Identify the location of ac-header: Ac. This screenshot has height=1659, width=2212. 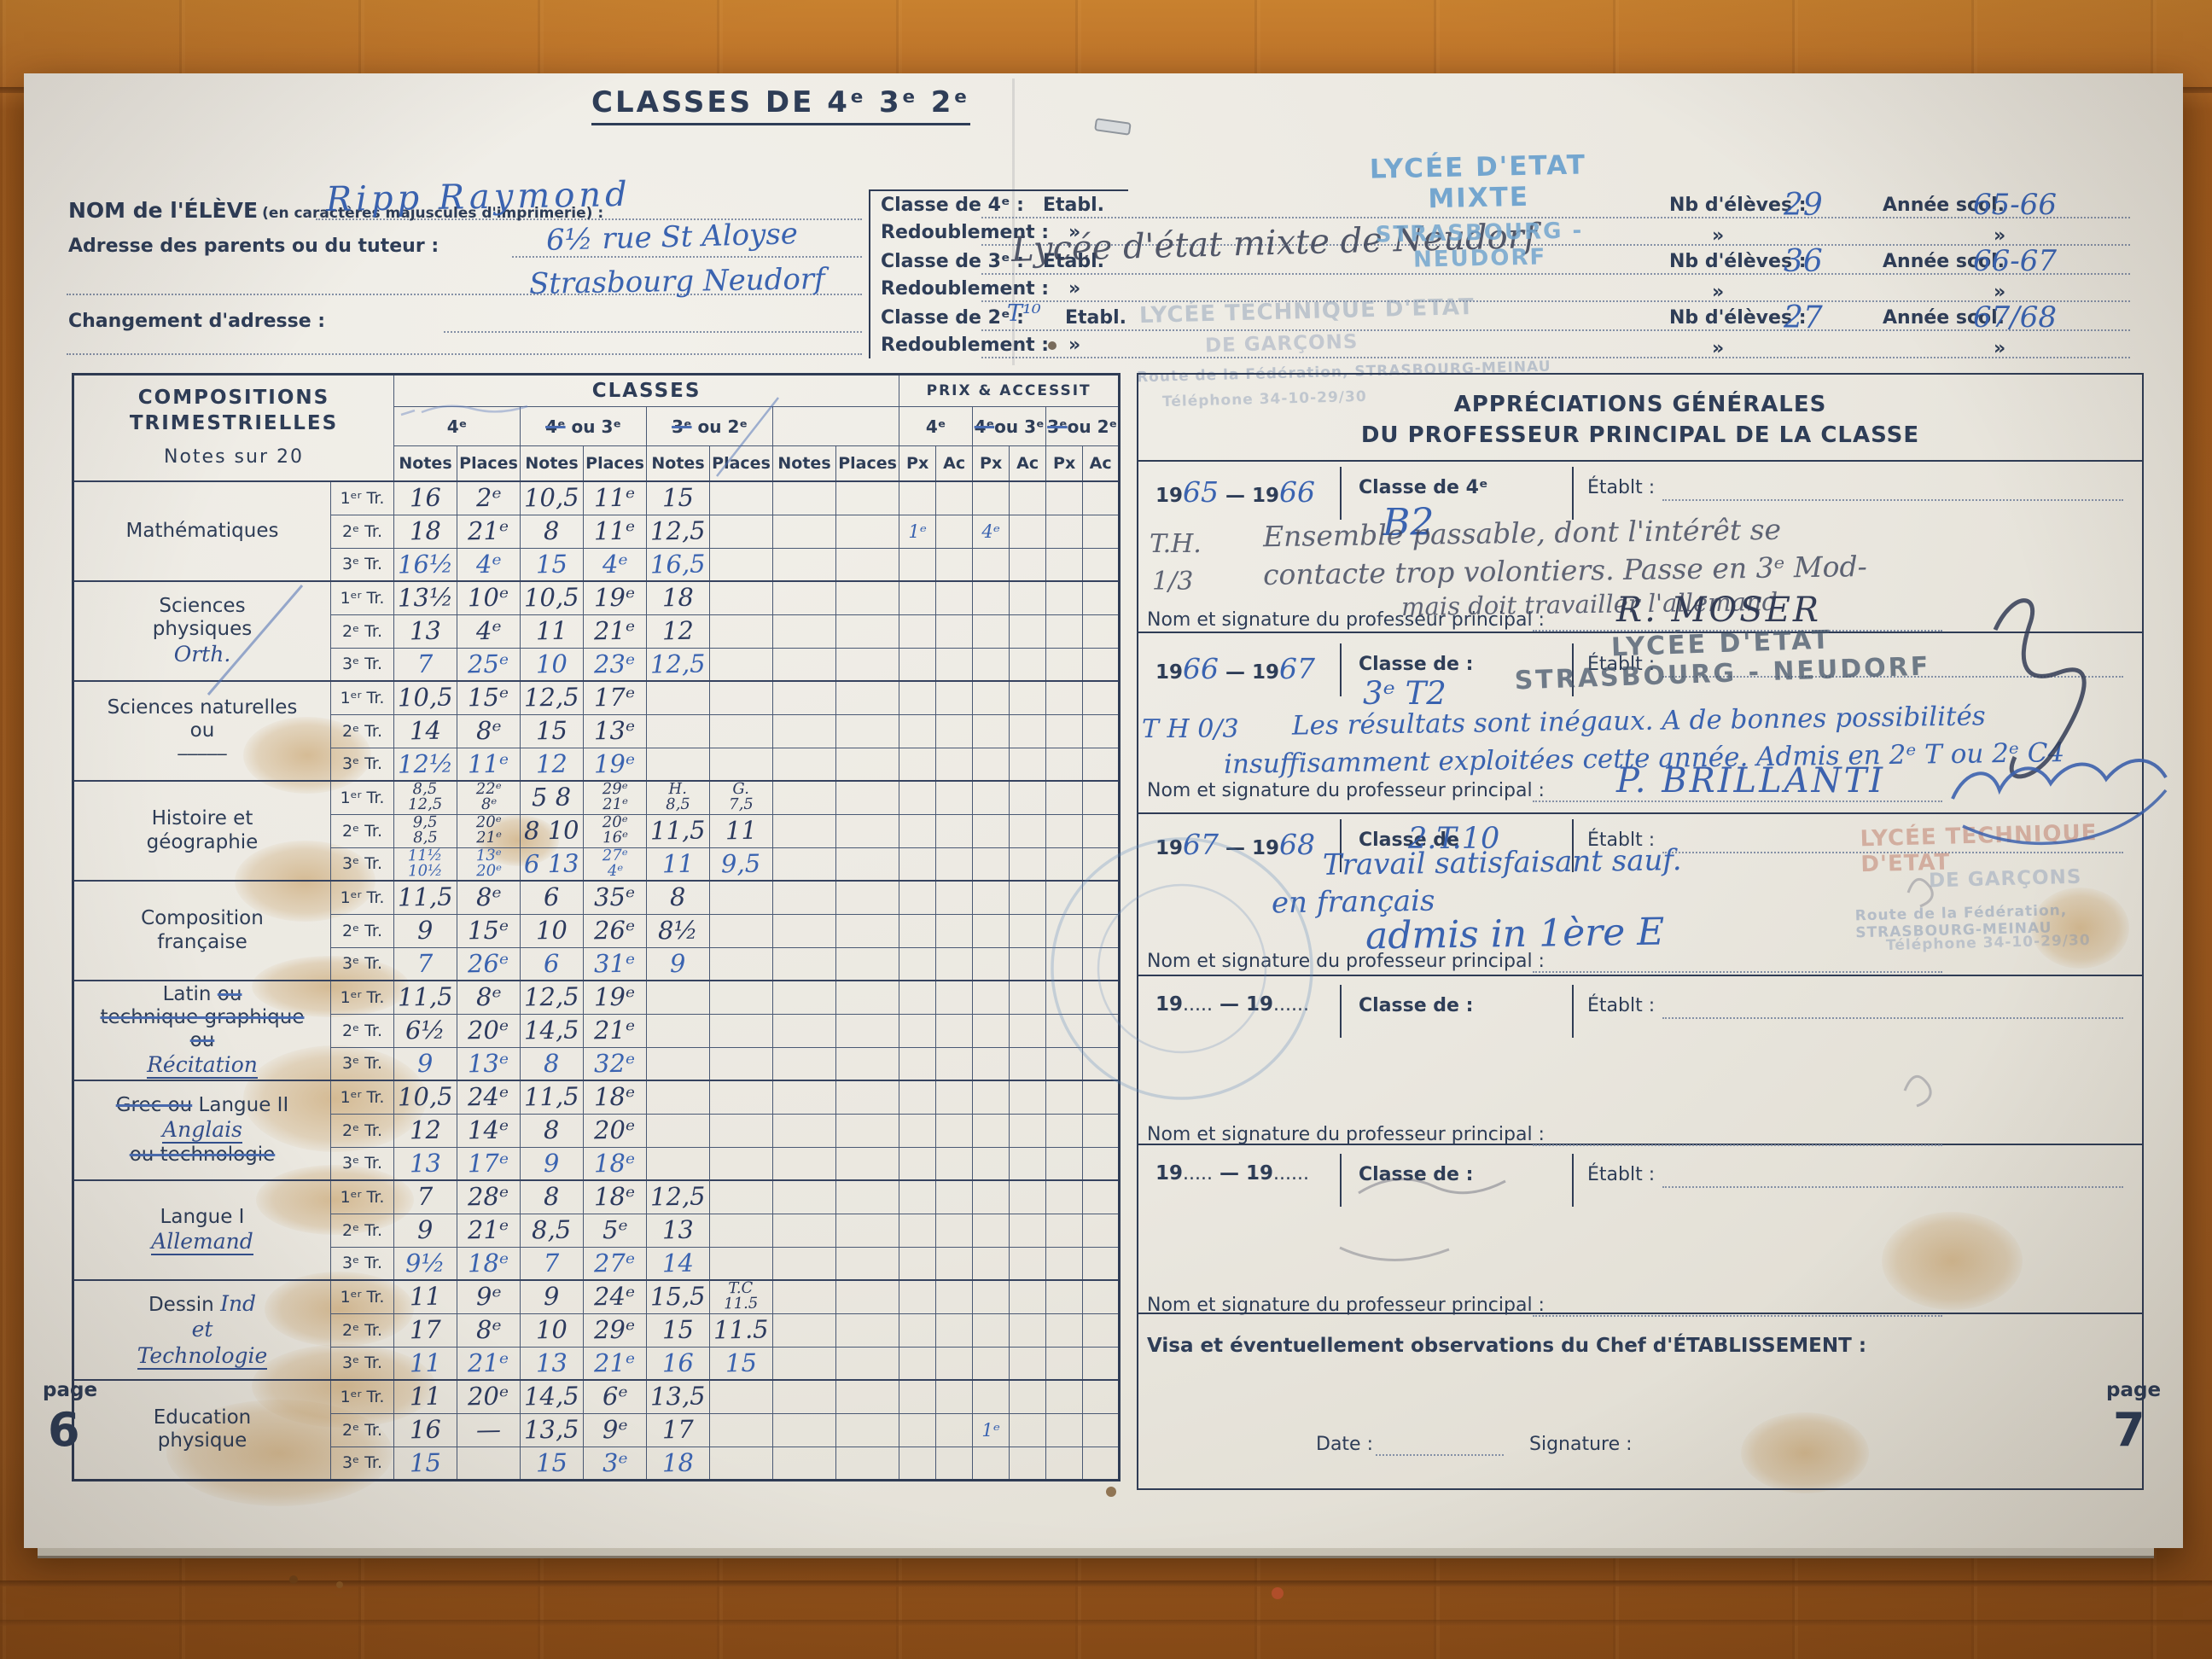
(1028, 463).